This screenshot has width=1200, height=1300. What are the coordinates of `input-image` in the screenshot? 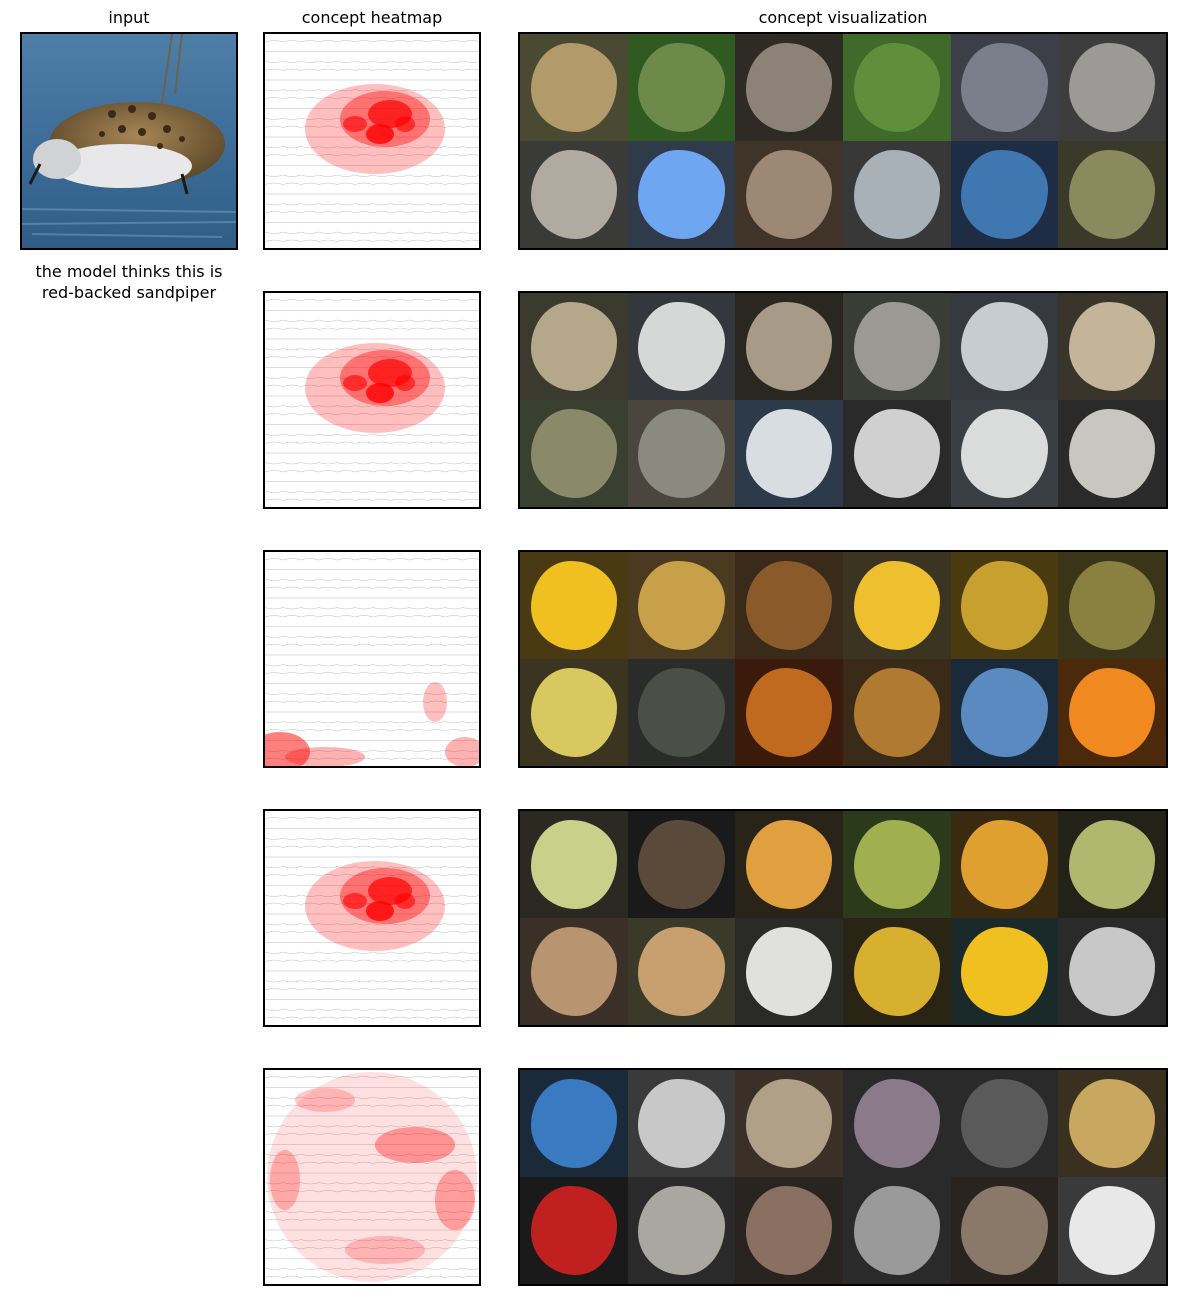 It's located at (129, 141).